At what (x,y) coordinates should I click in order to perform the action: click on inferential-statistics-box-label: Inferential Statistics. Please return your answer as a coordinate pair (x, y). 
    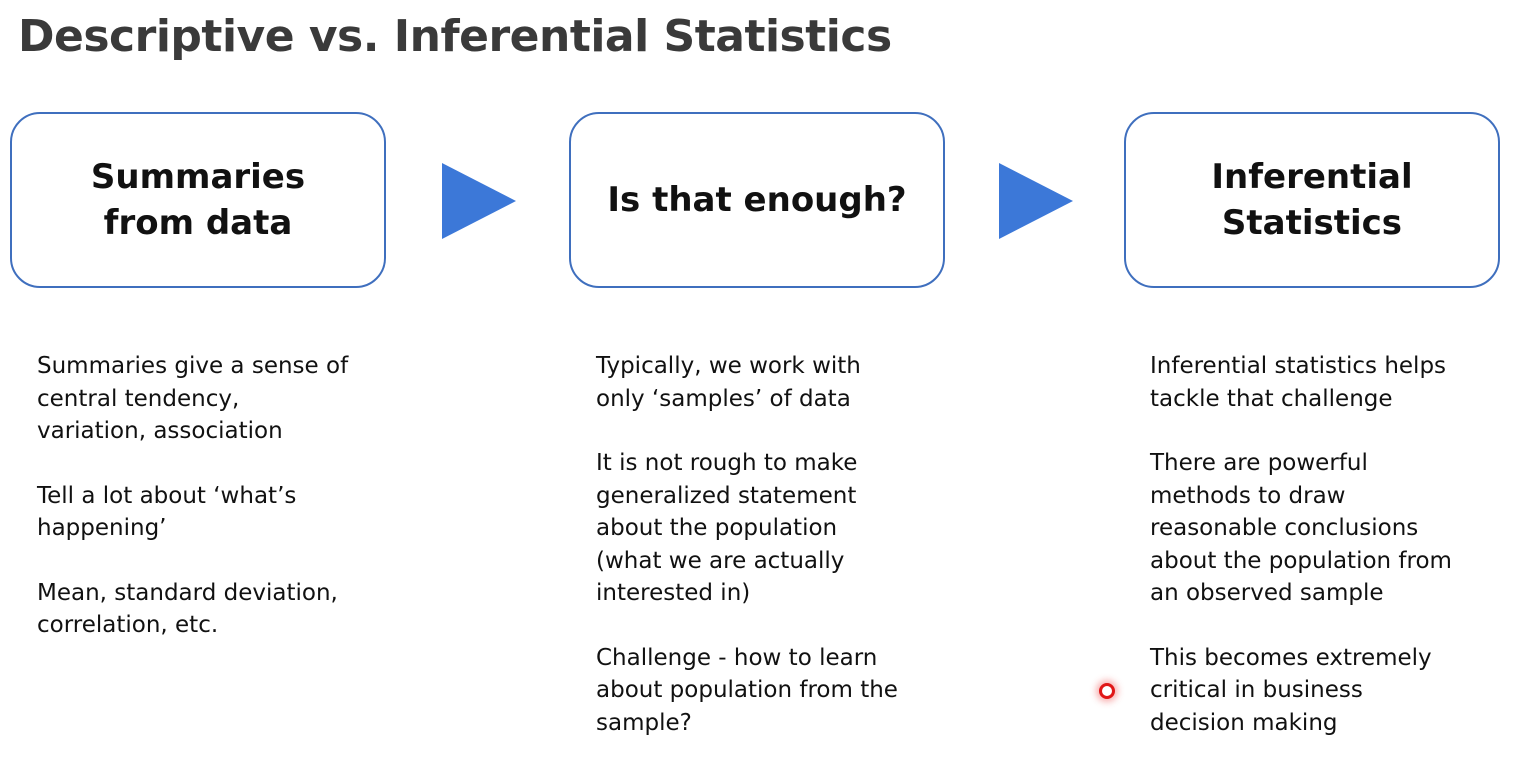
    Looking at the image, I should click on (1312, 200).